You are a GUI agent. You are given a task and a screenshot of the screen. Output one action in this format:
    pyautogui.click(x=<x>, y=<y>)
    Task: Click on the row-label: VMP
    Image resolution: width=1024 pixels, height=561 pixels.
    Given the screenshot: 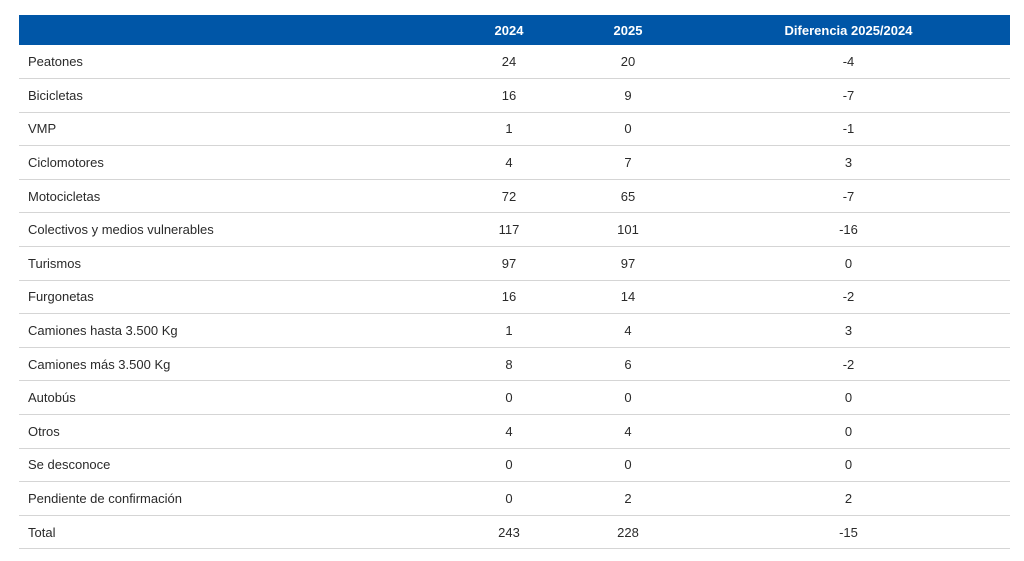 What is the action you would take?
    pyautogui.click(x=42, y=129)
    